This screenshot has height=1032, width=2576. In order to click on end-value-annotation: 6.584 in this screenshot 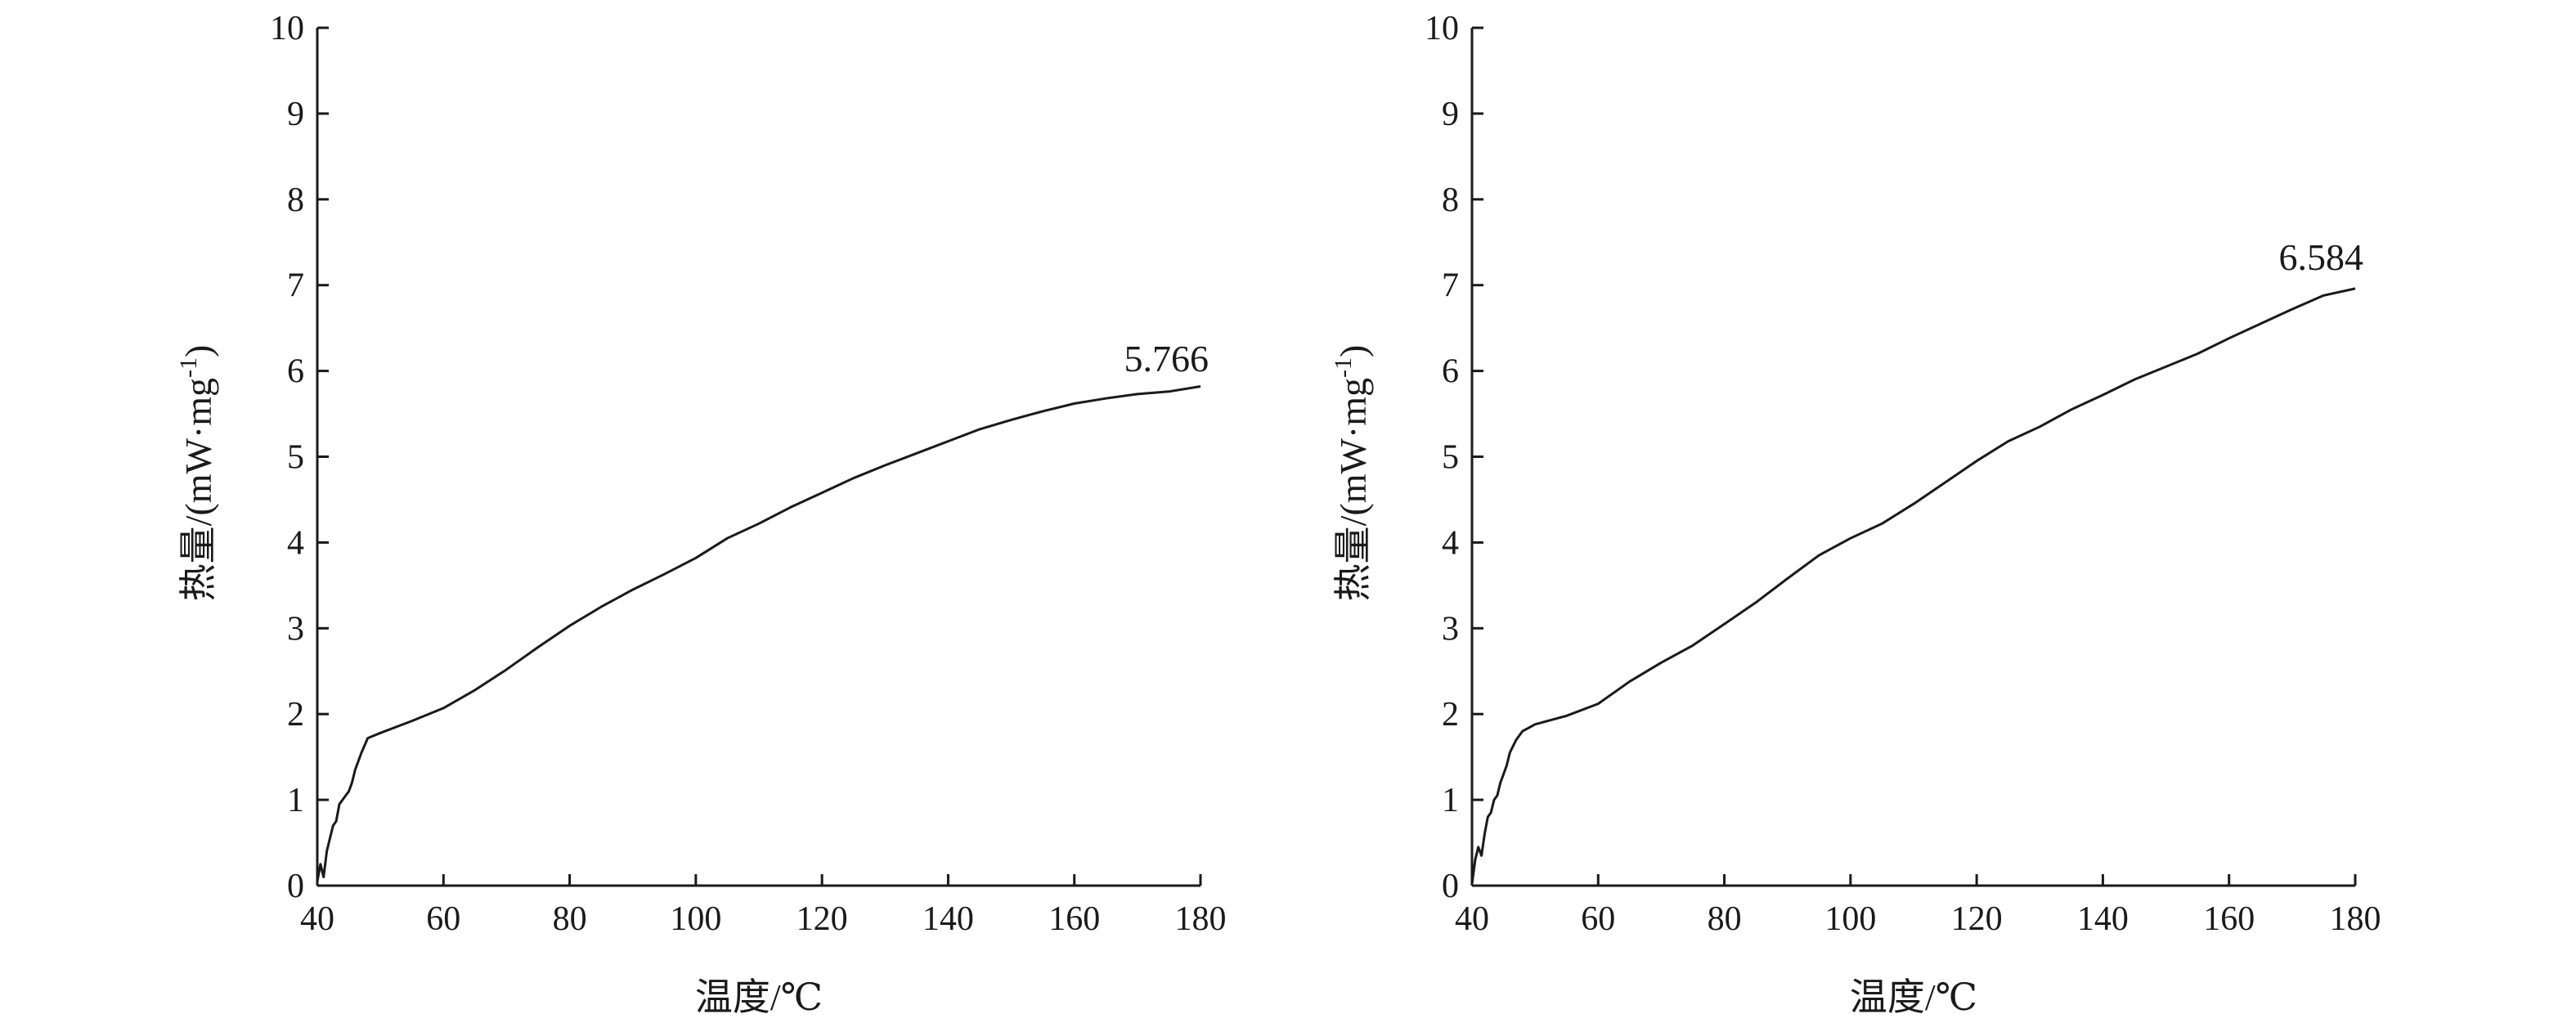, I will do `click(2321, 257)`.